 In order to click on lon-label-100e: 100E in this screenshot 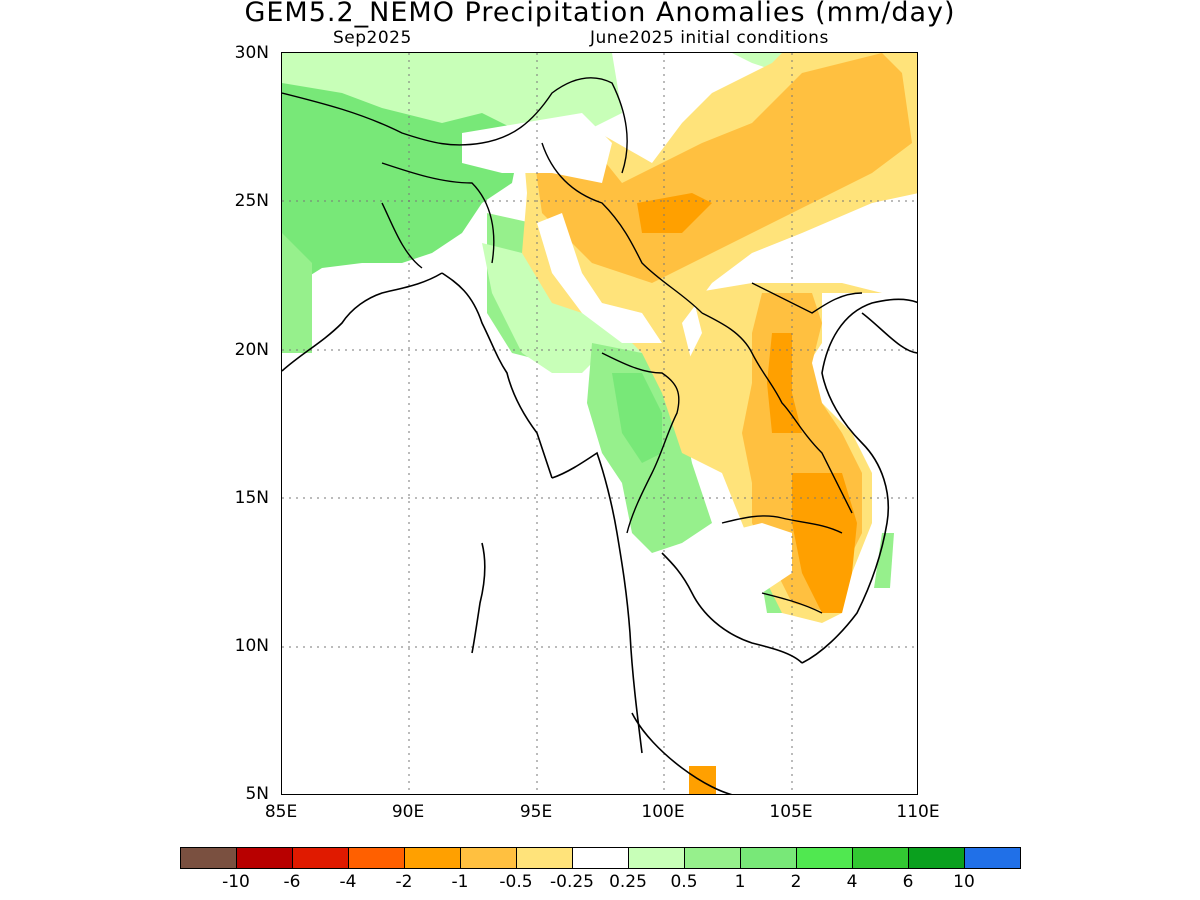, I will do `click(663, 812)`.